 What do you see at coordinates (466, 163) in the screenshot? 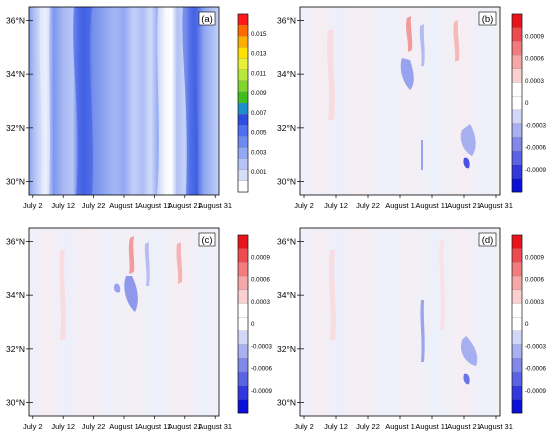
I see `panel-b-blue-dot` at bounding box center [466, 163].